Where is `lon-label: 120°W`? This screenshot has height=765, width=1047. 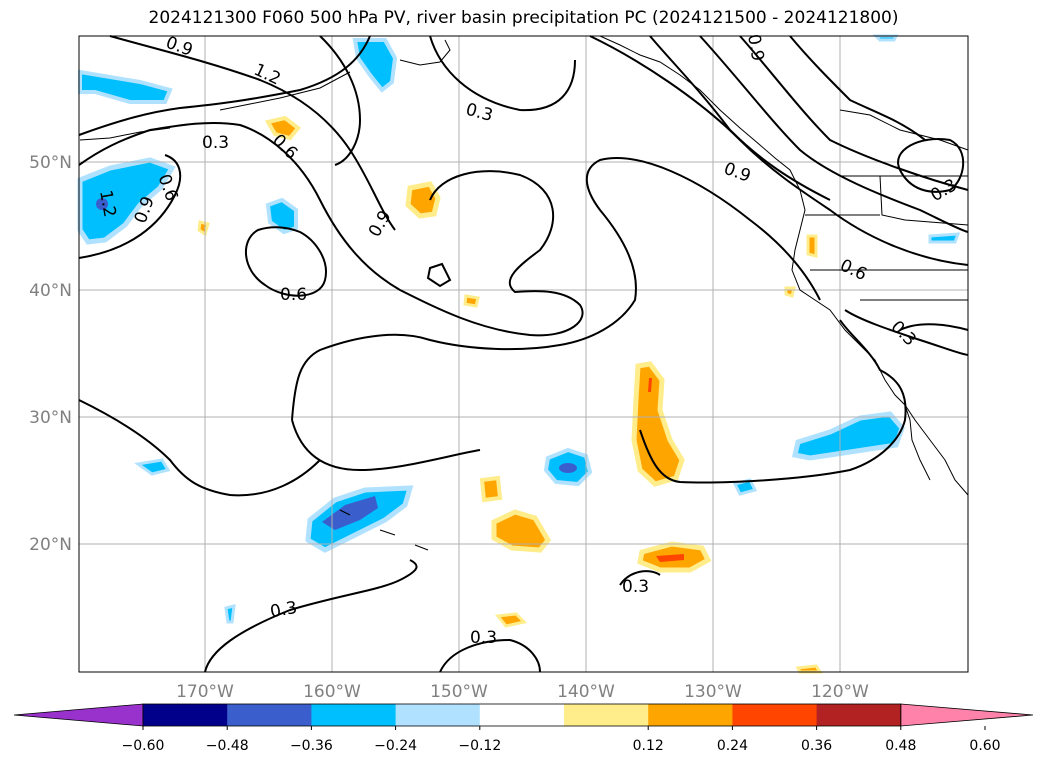
lon-label: 120°W is located at coordinates (840, 692).